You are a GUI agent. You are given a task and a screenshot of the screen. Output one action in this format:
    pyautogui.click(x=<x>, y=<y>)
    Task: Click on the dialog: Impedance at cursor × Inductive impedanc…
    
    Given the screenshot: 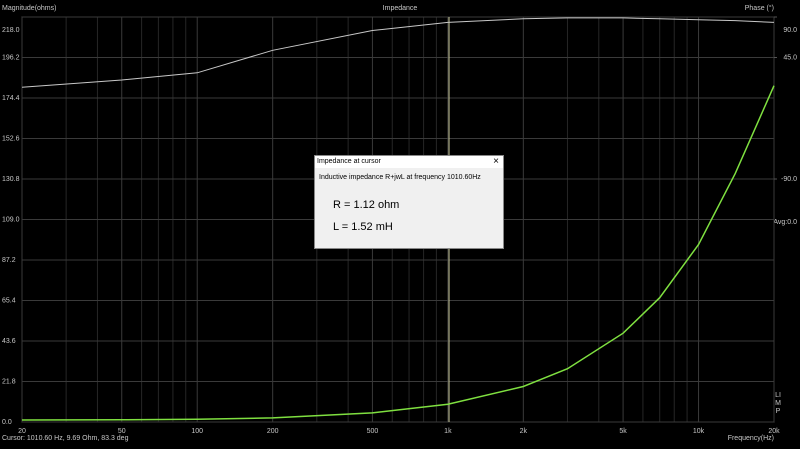 What is the action you would take?
    pyautogui.click(x=409, y=202)
    